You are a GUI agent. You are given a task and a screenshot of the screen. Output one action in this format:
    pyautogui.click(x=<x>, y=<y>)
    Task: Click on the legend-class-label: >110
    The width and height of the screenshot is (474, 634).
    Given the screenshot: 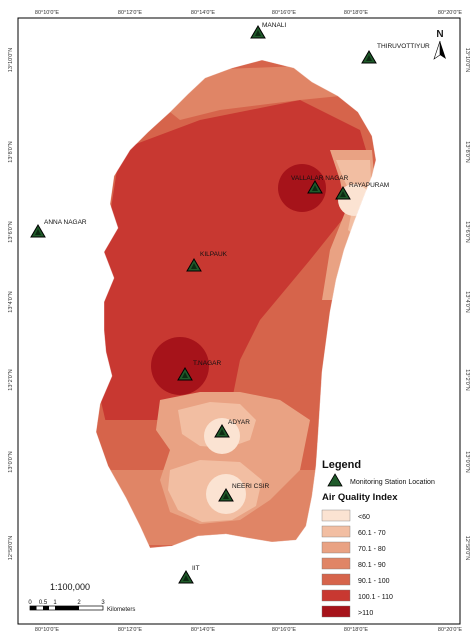 What is the action you would take?
    pyautogui.click(x=365, y=613)
    